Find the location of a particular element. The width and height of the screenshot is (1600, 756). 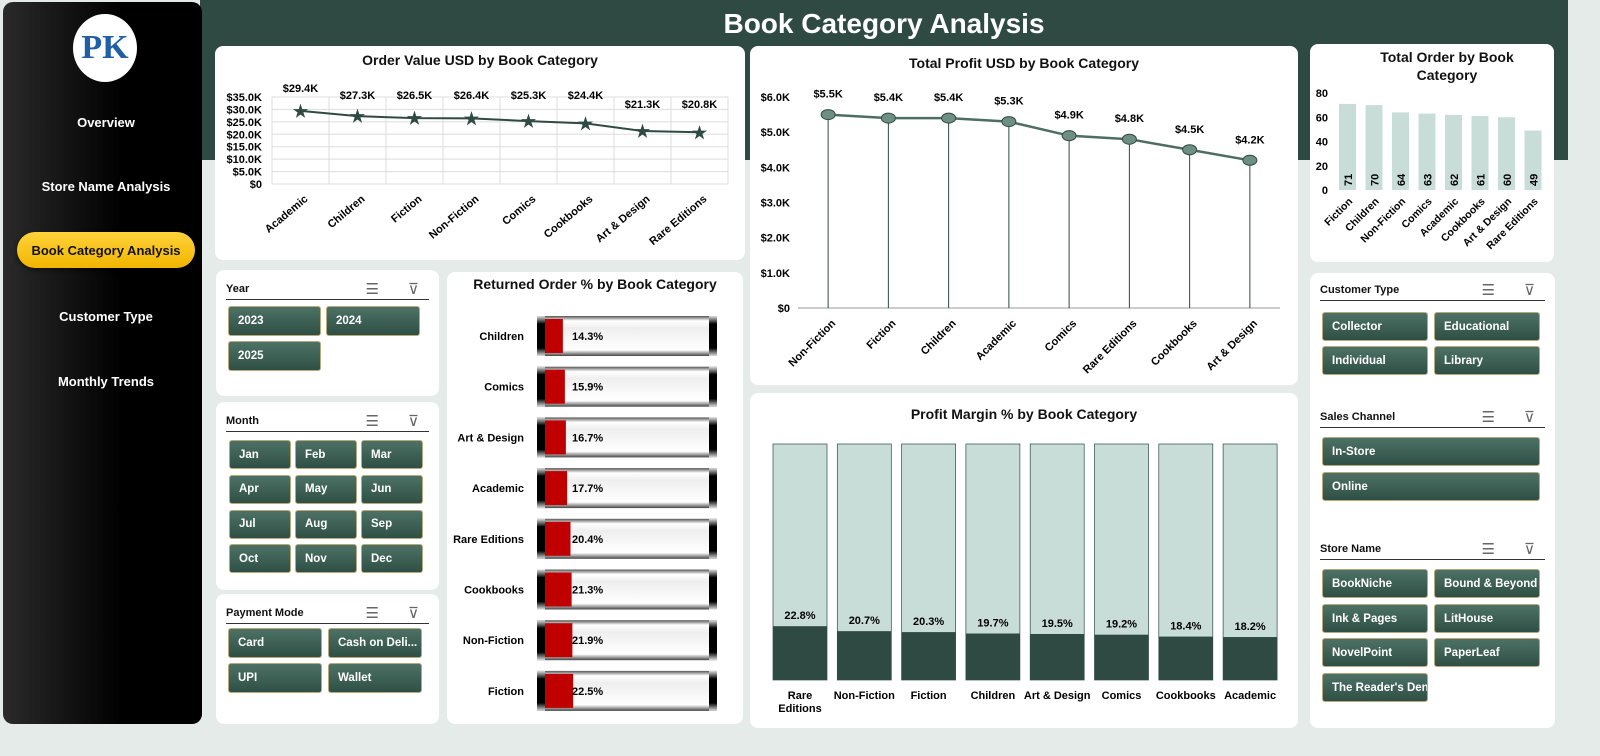

y-tick-label: Cookbooks is located at coordinates (494, 591).